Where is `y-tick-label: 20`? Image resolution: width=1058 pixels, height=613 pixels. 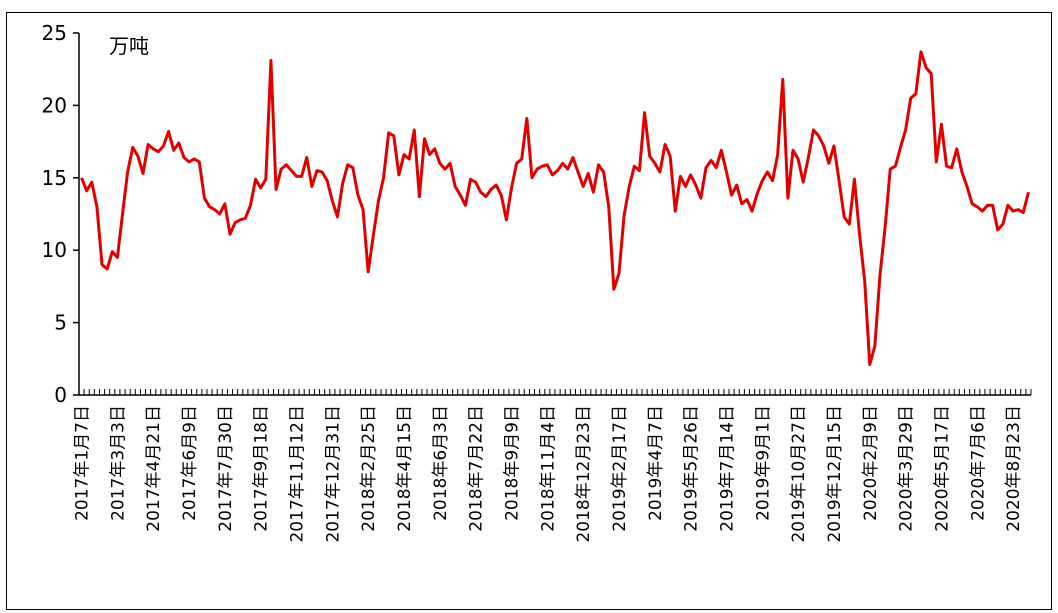
y-tick-label: 20 is located at coordinates (54, 105).